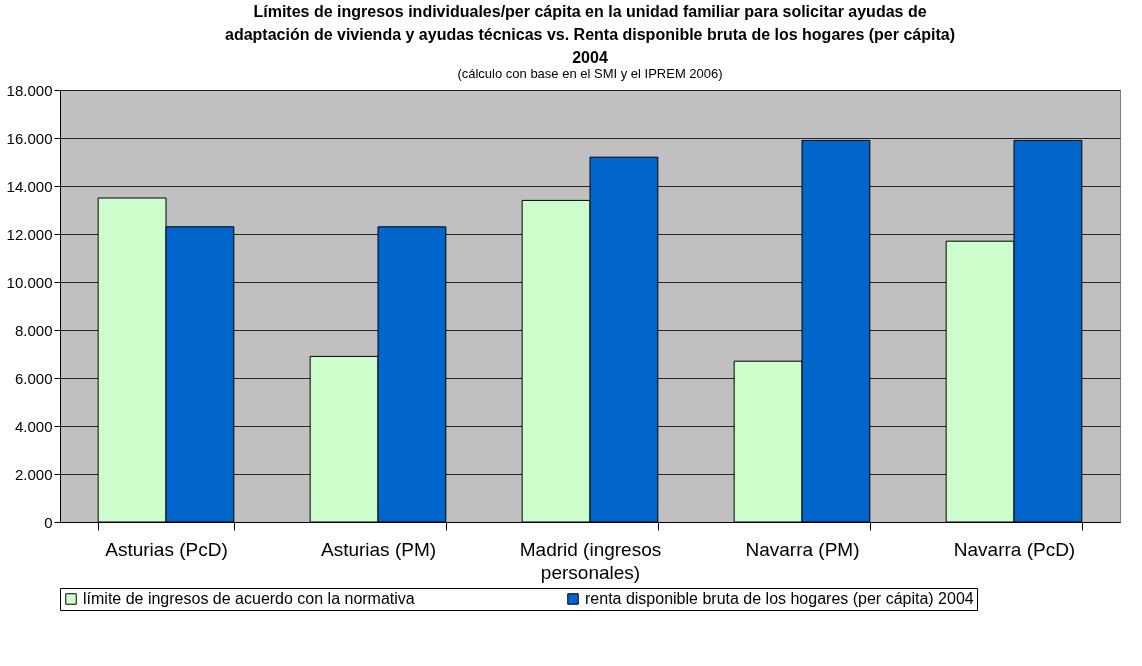 This screenshot has width=1142, height=666. I want to click on x-tick-label: Asturias (PM), so click(378, 549).